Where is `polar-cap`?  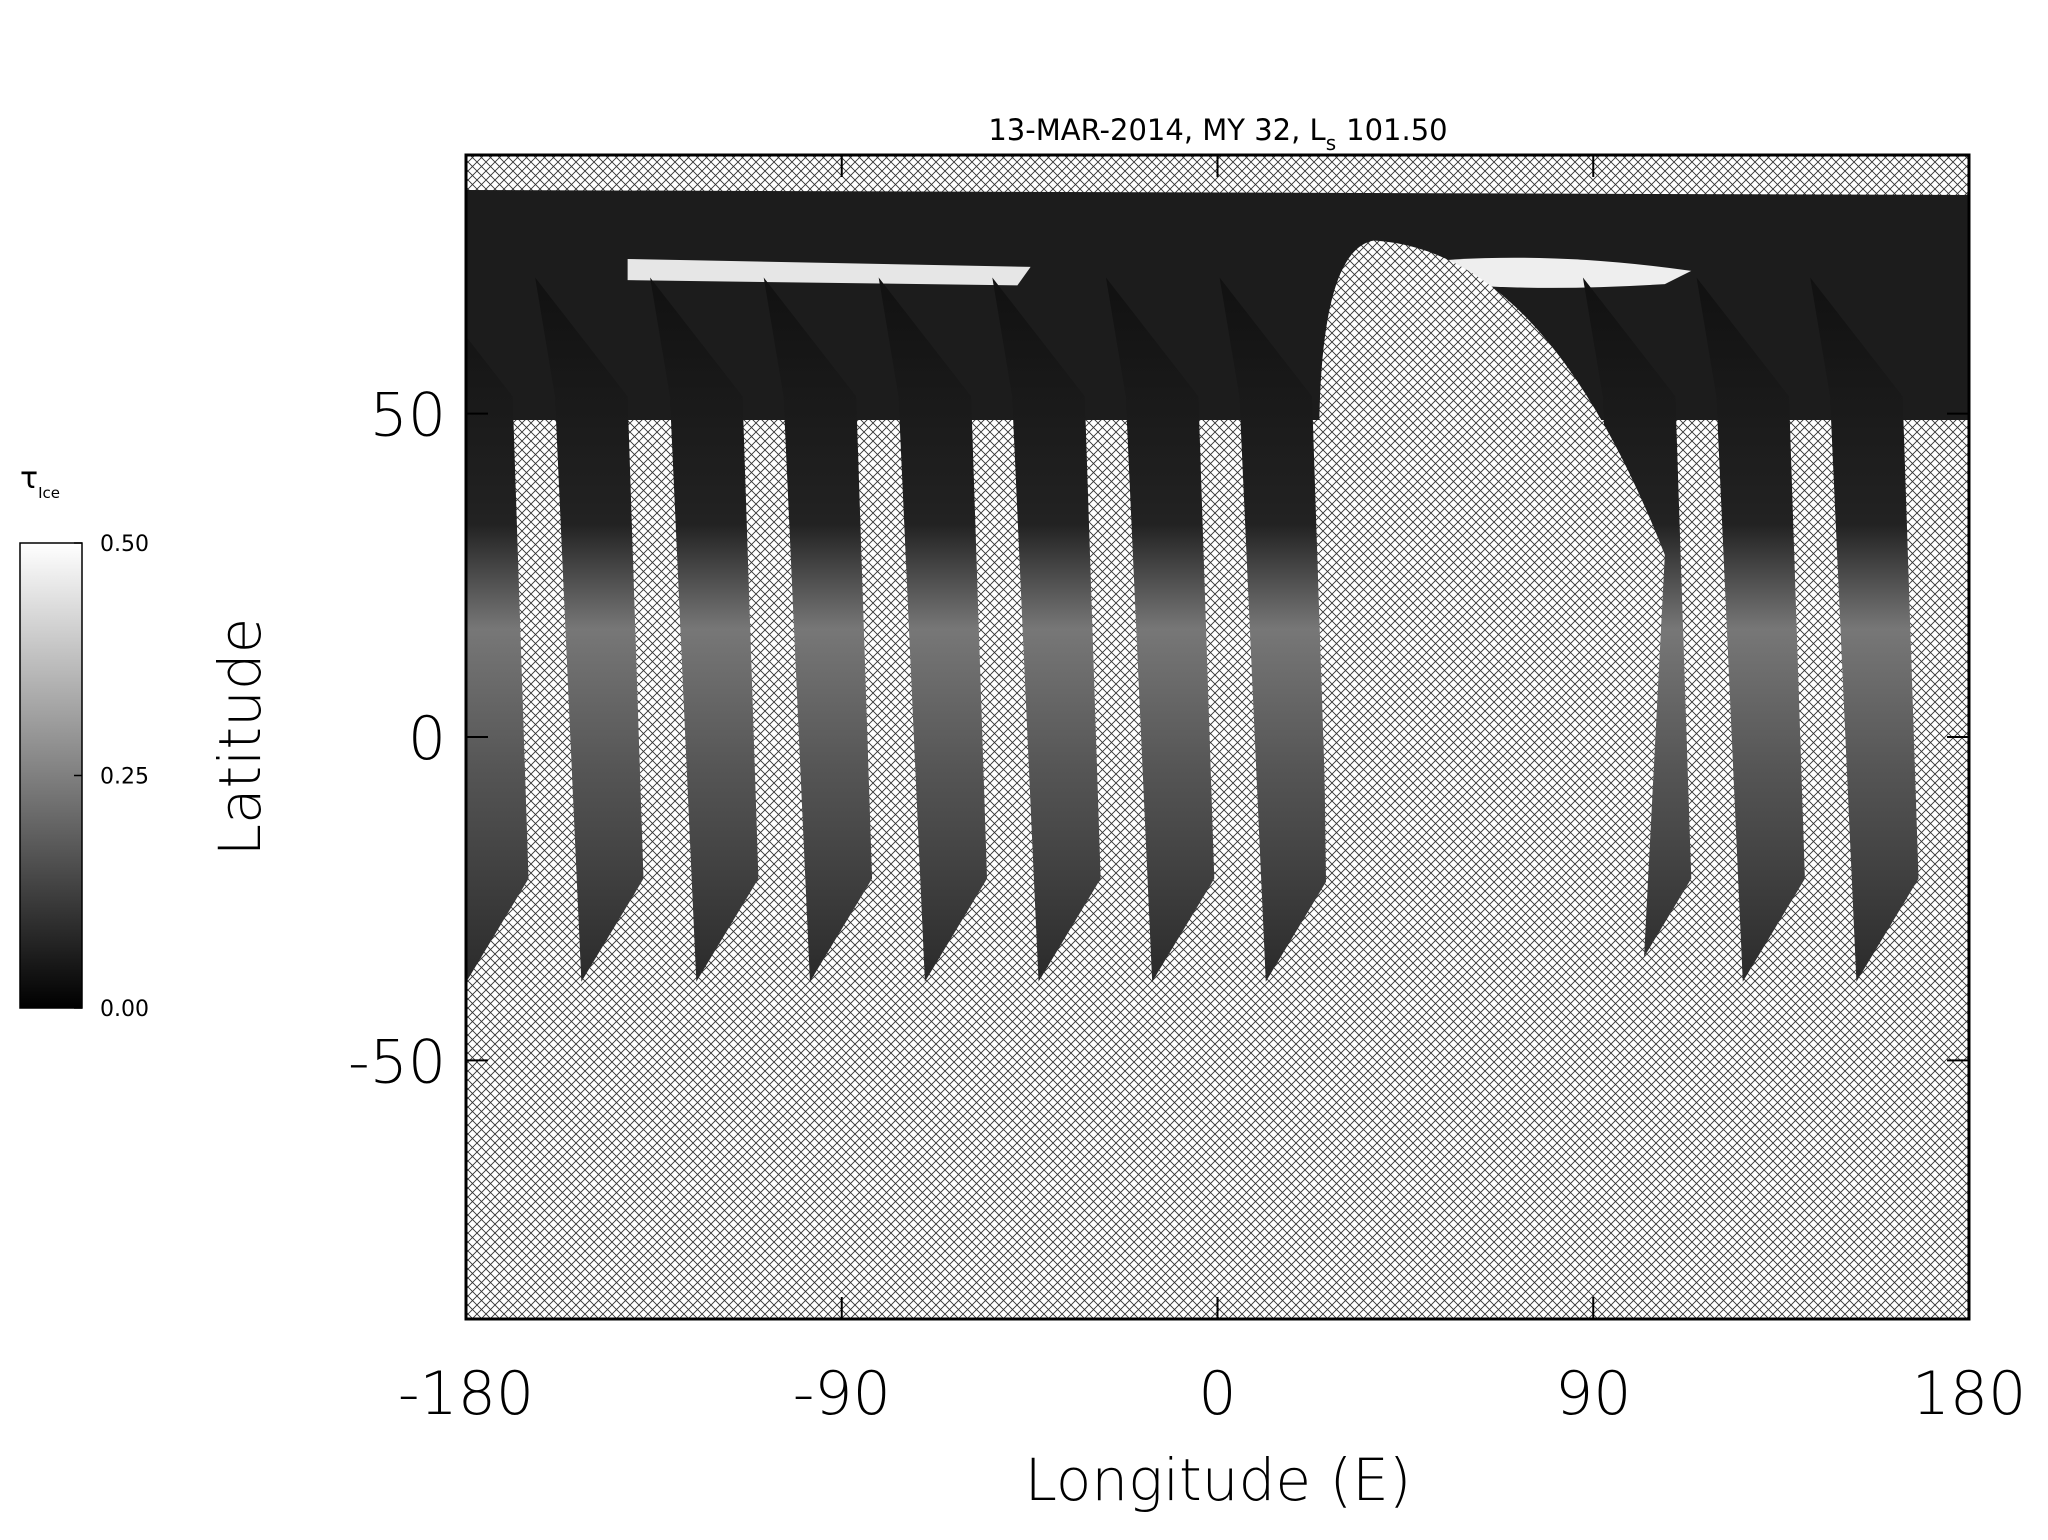
polar-cap is located at coordinates (829, 272).